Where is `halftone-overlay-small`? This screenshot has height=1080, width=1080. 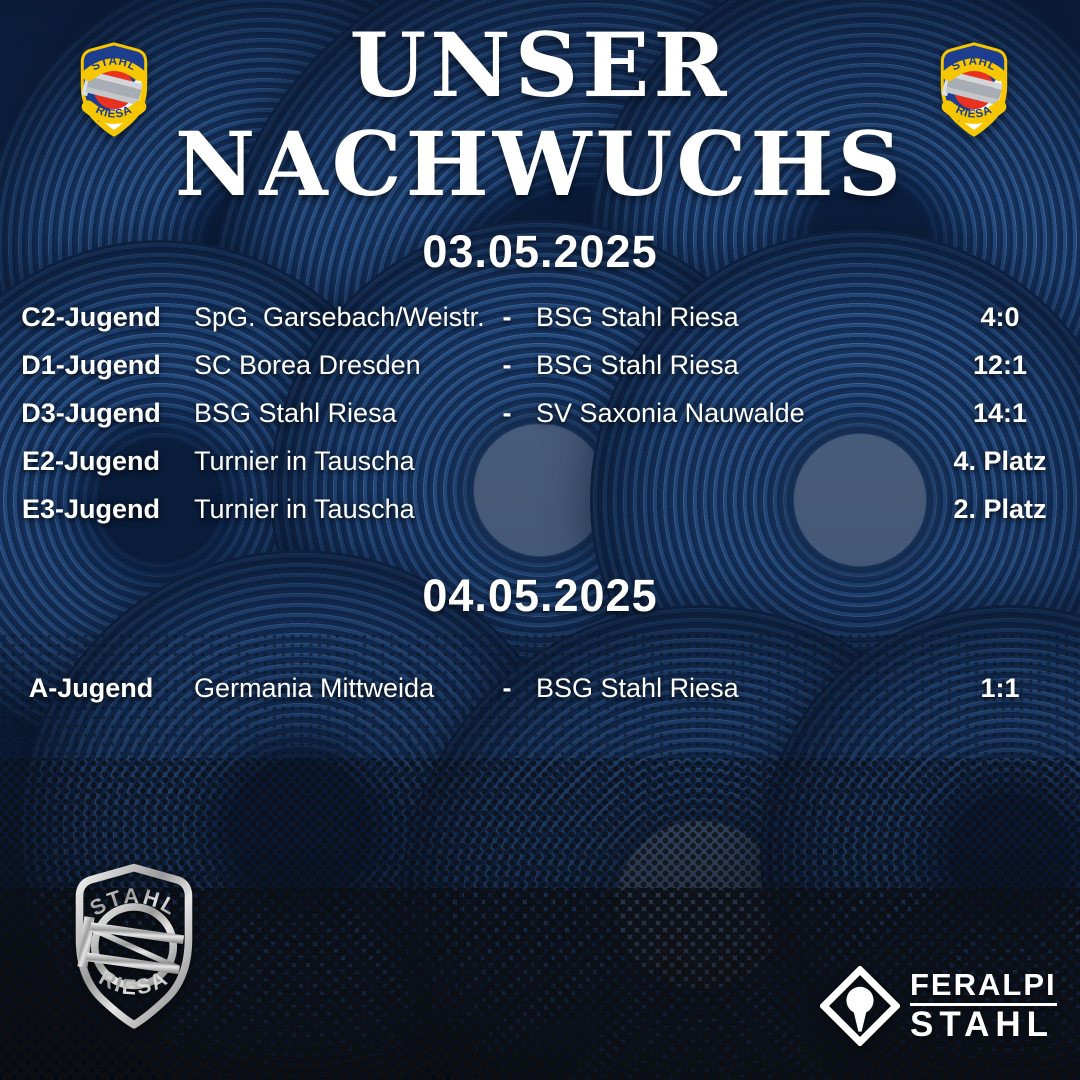 halftone-overlay-small is located at coordinates (540, 696).